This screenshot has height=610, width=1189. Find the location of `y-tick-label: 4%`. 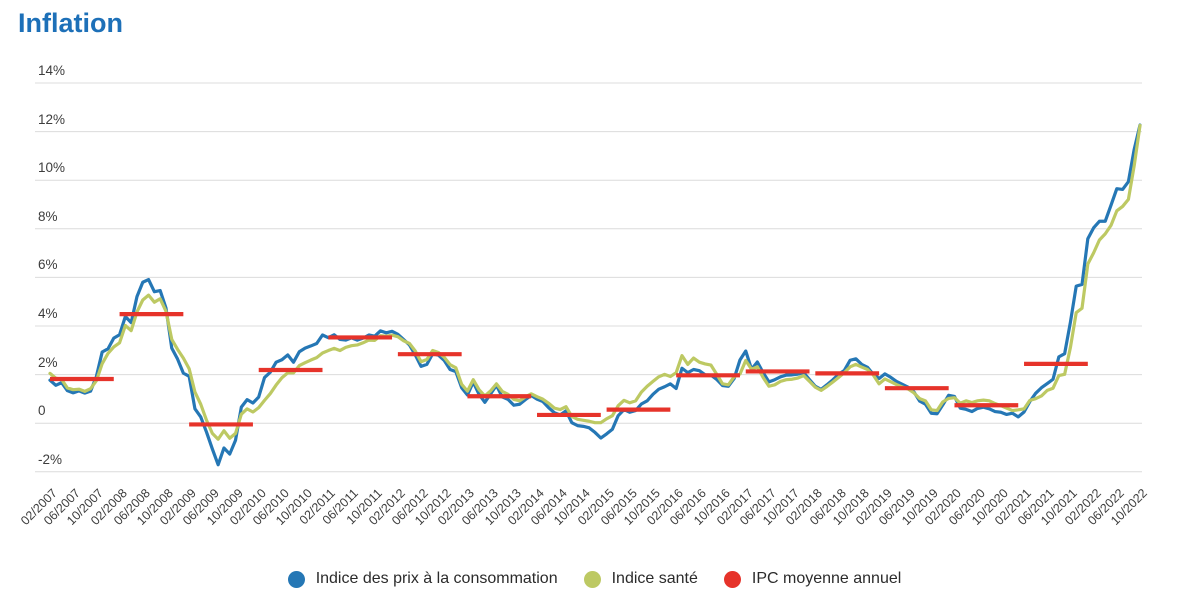

y-tick-label: 4% is located at coordinates (48, 313).